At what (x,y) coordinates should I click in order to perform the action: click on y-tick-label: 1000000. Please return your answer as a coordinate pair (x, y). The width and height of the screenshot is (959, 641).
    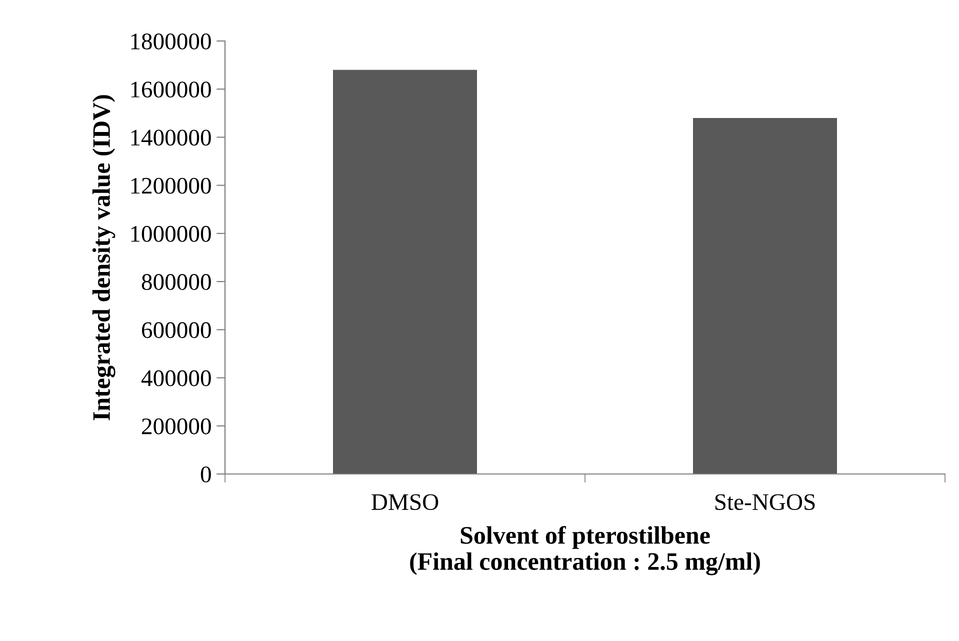
    Looking at the image, I should click on (171, 234).